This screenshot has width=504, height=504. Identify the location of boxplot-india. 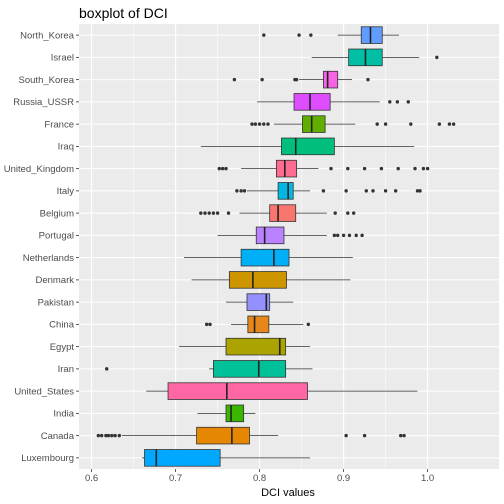
(226, 413).